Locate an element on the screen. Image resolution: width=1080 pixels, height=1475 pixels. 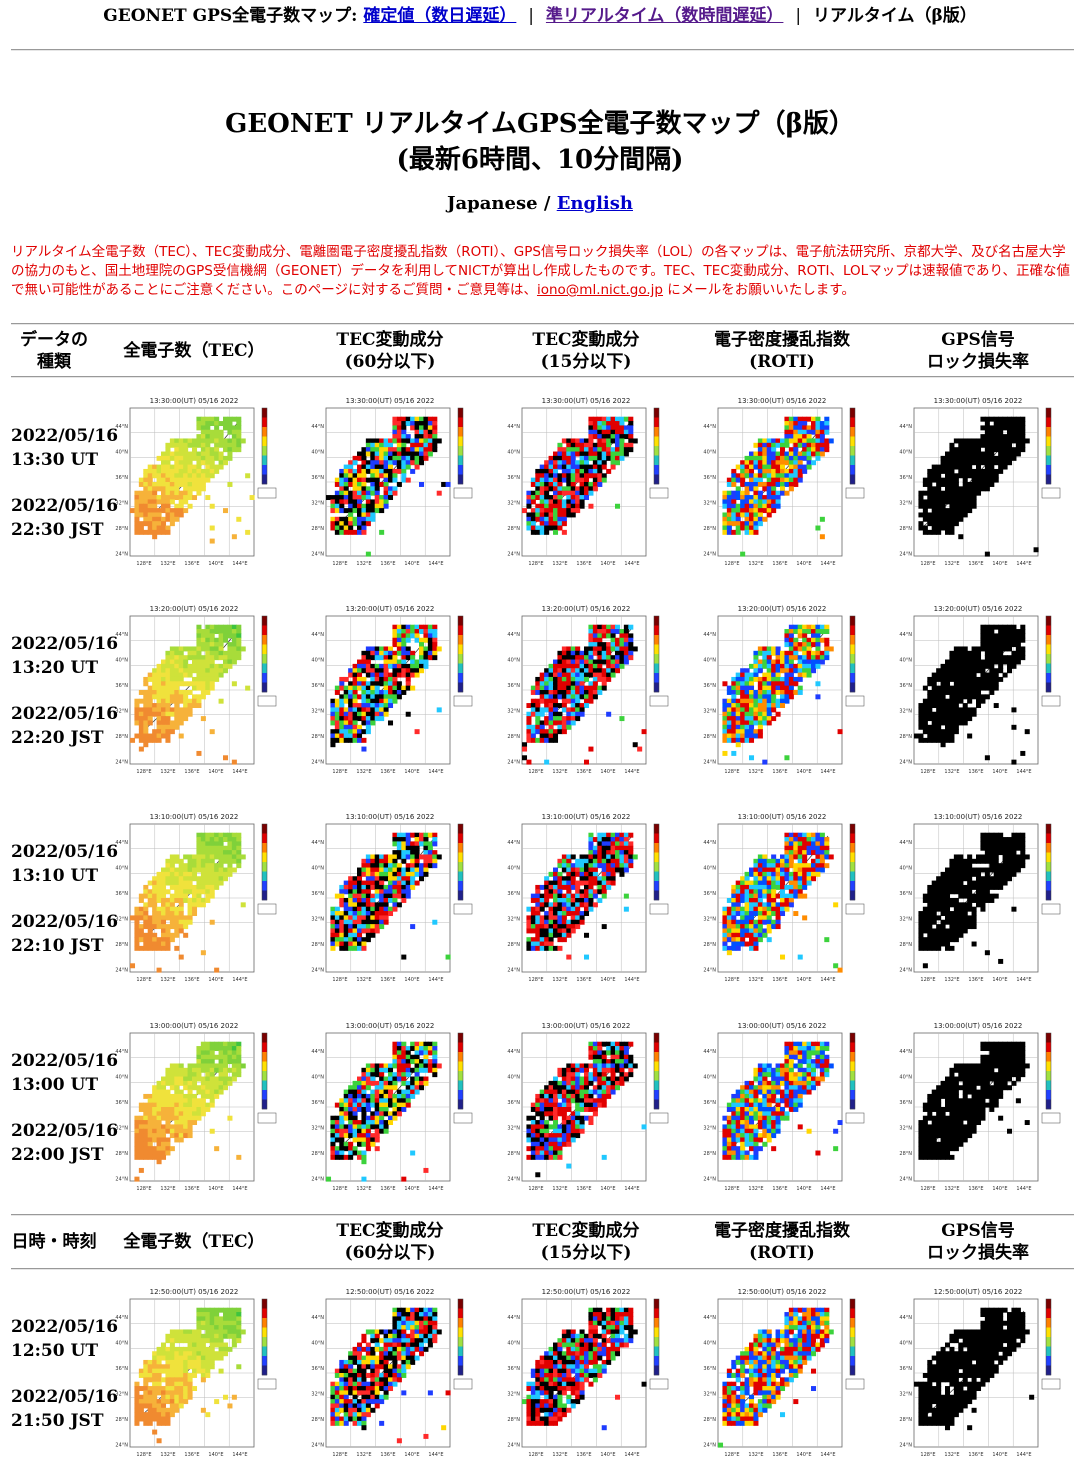
link-near-realtime: 準リアルタイム（数時間遅延） is located at coordinates (664, 16).